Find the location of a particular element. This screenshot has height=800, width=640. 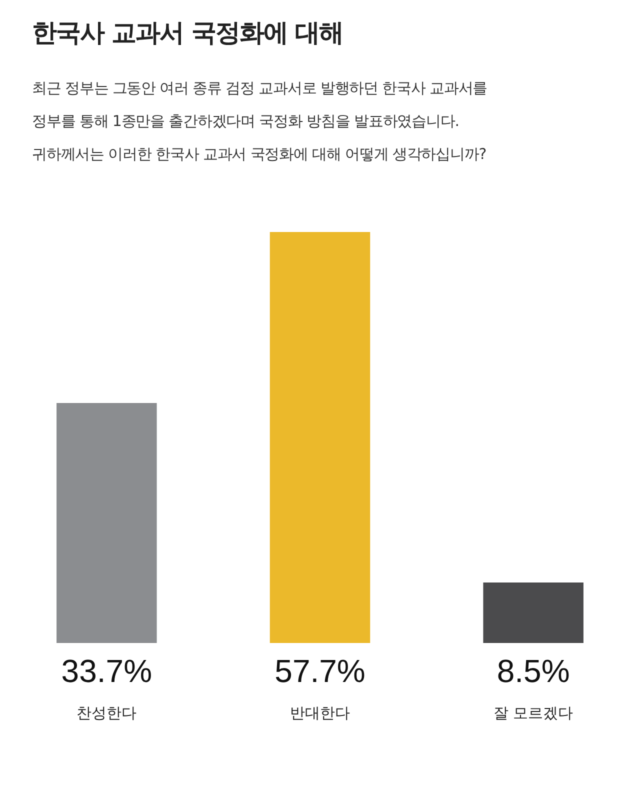

chart-subtitle: 최근 정부는 그동안 여러 종류 검정 교과서로 발행하던 한국사 교과서를 정부를 통해 1종만을 출간하겠다며 국정화 방침을 발표하였습니다. 귀하께서는 이러한 한국사 교과서 국정화에 대해 어떻게 생각하십니까? is located at coordinates (260, 121).